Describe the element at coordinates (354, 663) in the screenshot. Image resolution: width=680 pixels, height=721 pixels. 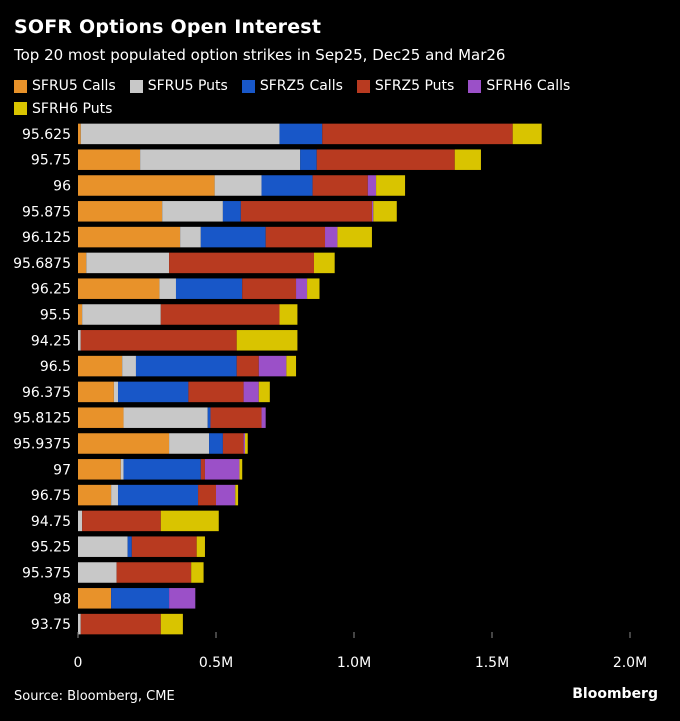
I see `x-tick-label: 1.0M` at that location.